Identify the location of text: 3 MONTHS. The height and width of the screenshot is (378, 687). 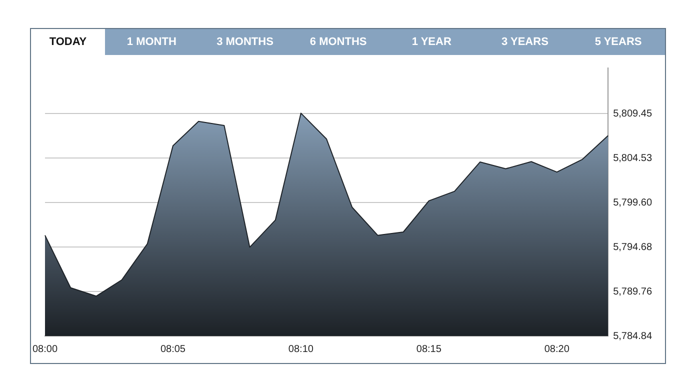
(245, 42).